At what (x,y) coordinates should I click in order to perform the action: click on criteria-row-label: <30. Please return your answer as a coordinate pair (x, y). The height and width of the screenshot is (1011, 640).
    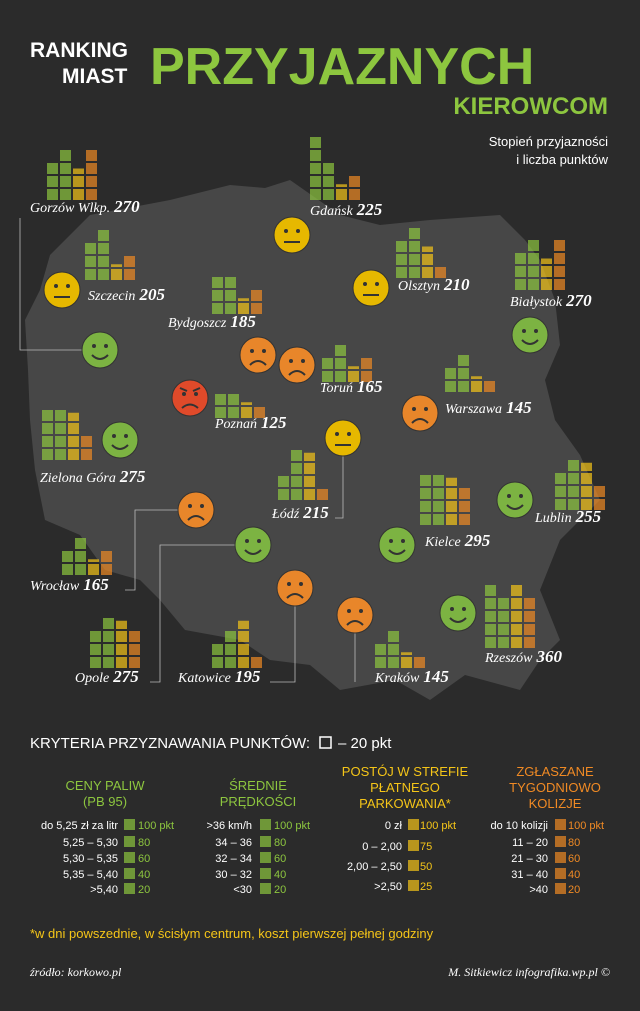
    Looking at the image, I should click on (242, 890).